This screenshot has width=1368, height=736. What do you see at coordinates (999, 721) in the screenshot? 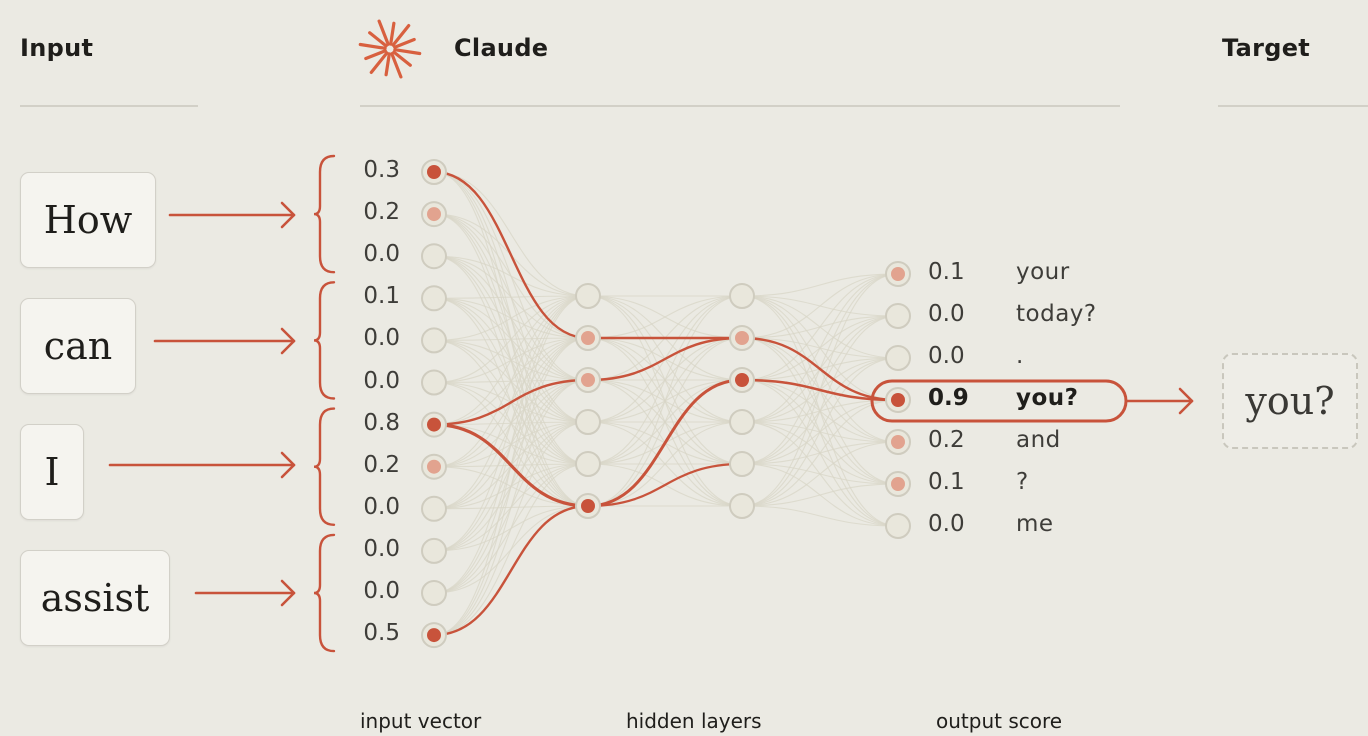
I see `output-score-label: output score` at bounding box center [999, 721].